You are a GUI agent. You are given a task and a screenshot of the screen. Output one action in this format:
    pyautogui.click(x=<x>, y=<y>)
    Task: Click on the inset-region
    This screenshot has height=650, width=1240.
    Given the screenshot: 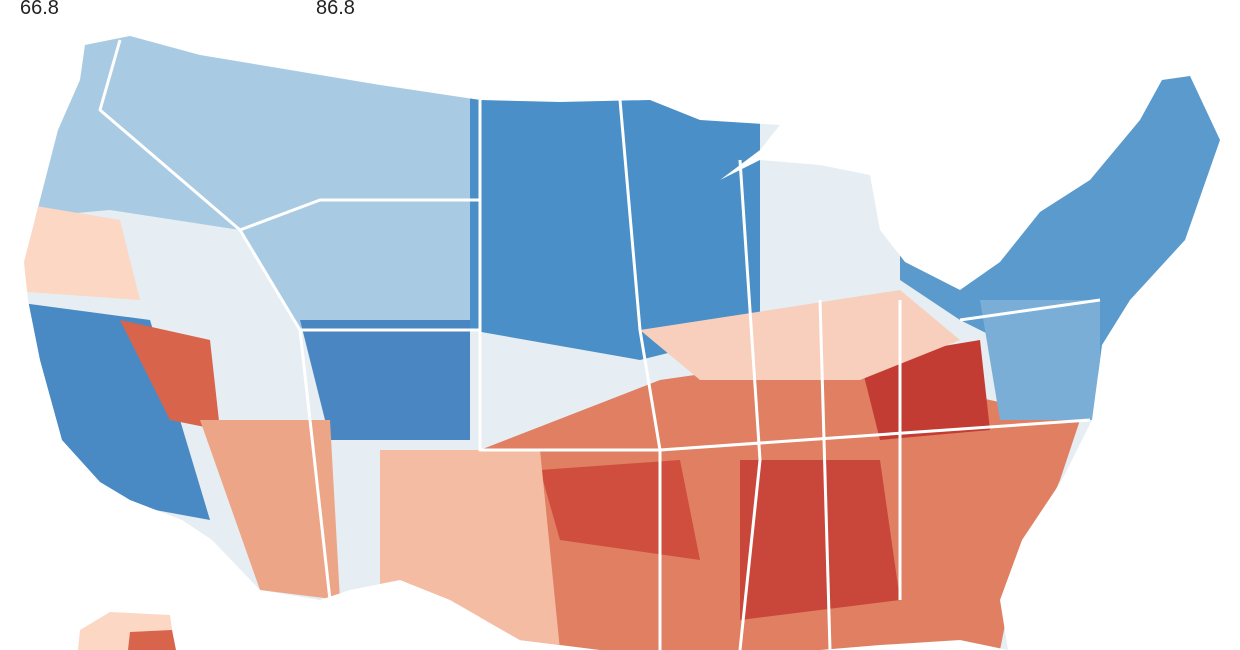 What is the action you would take?
    pyautogui.click(x=152, y=640)
    